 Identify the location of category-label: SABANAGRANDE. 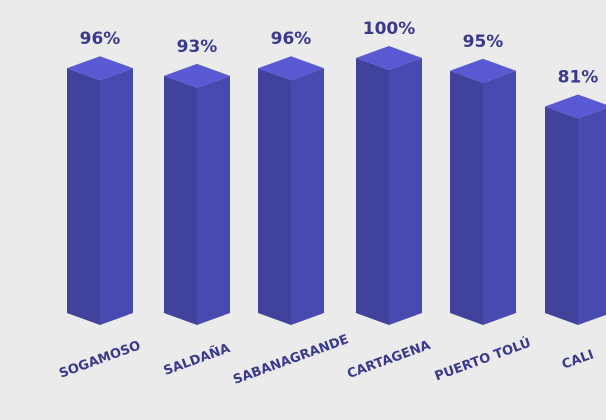
(290, 360).